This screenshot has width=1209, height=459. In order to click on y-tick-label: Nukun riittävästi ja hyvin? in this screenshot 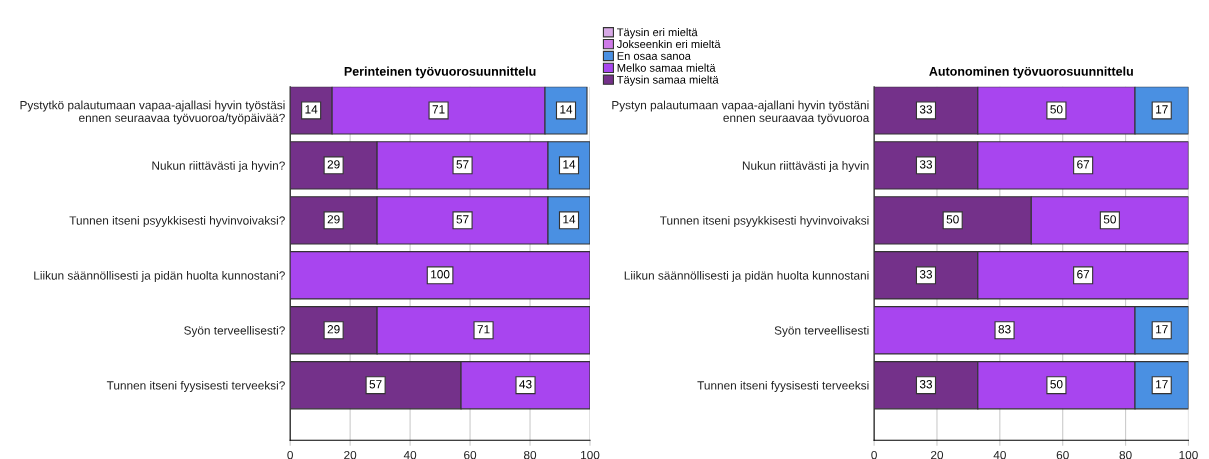, I will do `click(218, 167)`.